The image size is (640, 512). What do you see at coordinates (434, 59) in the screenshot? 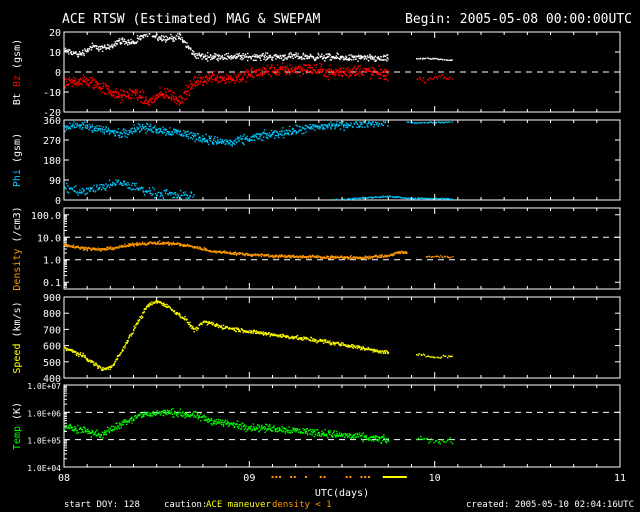
I see `series-Bt_late` at bounding box center [434, 59].